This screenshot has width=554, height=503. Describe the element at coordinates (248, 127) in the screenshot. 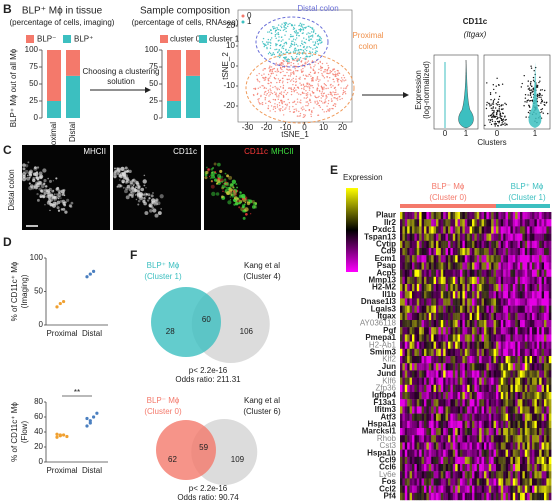

I see `x-tick-label: -30` at that location.